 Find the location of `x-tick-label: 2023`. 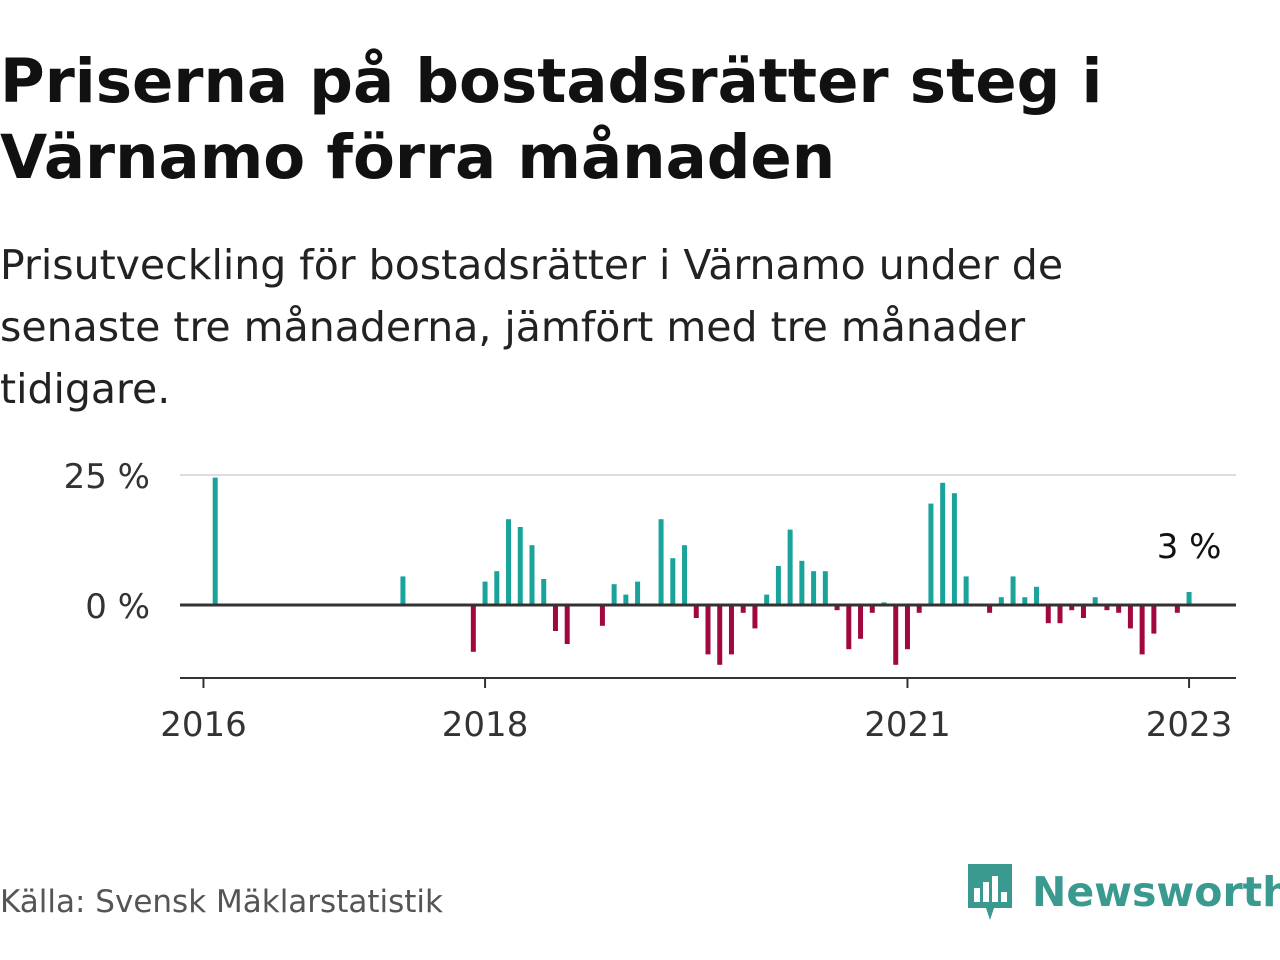

x-tick-label: 2023 is located at coordinates (1189, 725).